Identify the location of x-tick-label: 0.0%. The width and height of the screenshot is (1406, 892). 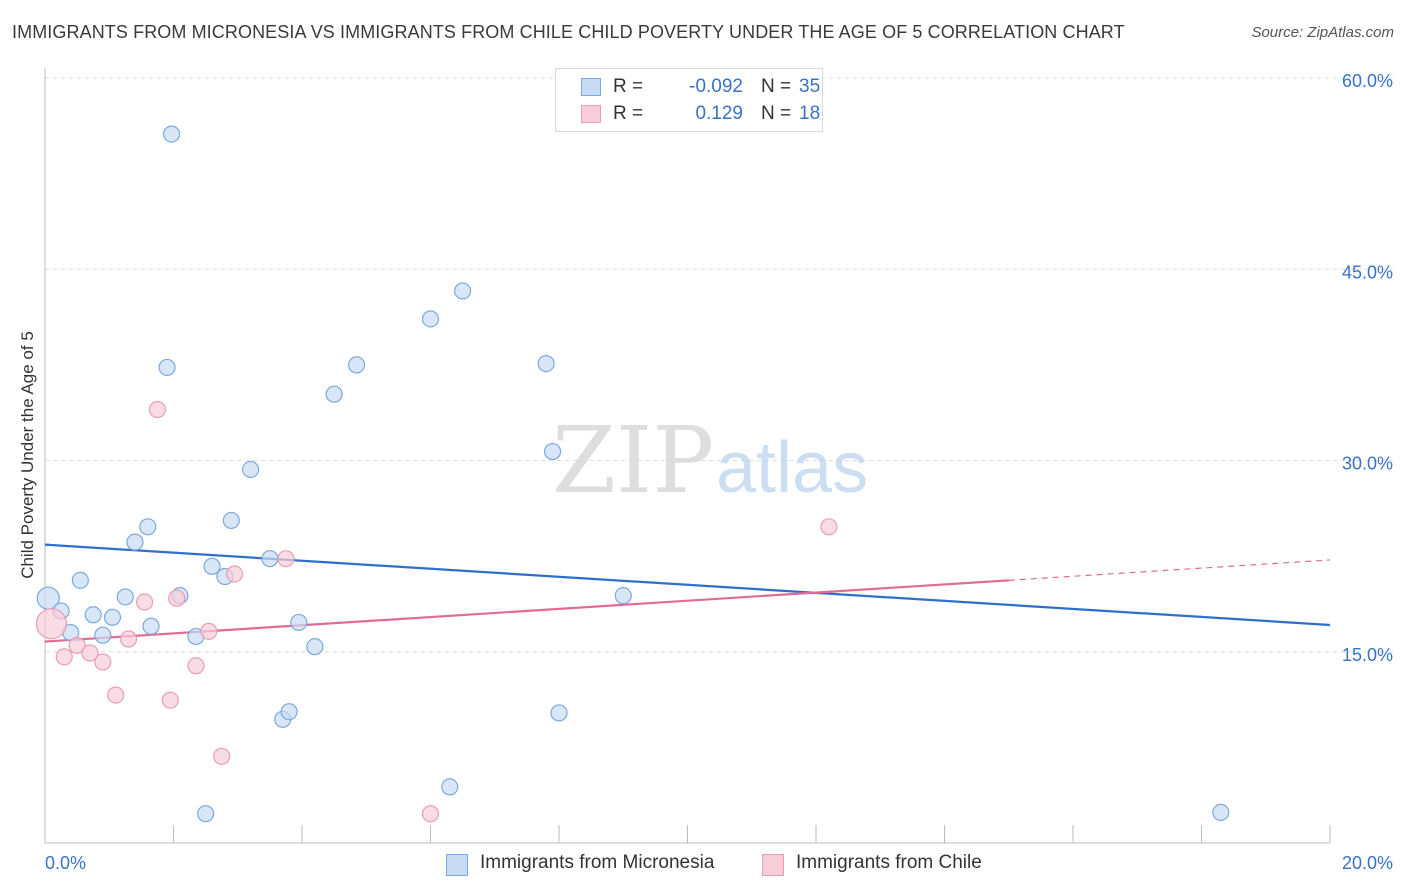
(65, 863).